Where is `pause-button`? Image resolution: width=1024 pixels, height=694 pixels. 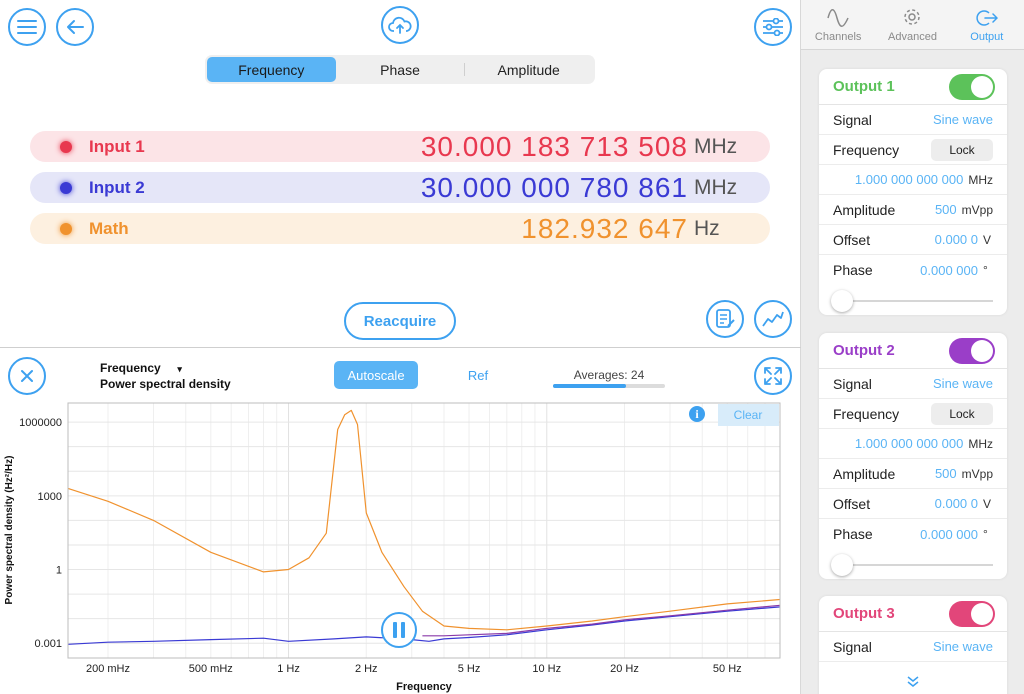
pause-button is located at coordinates (399, 630).